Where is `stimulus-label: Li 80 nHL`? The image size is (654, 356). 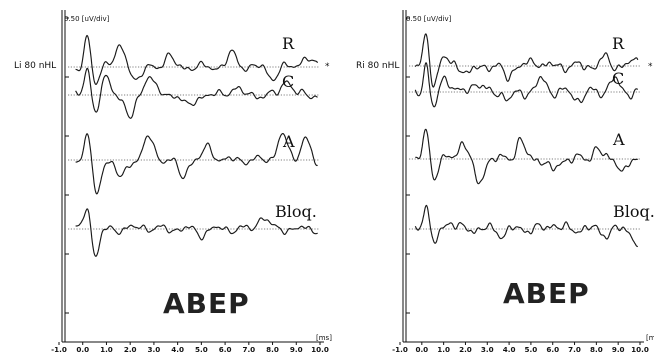 stimulus-label: Li 80 nHL is located at coordinates (35, 66).